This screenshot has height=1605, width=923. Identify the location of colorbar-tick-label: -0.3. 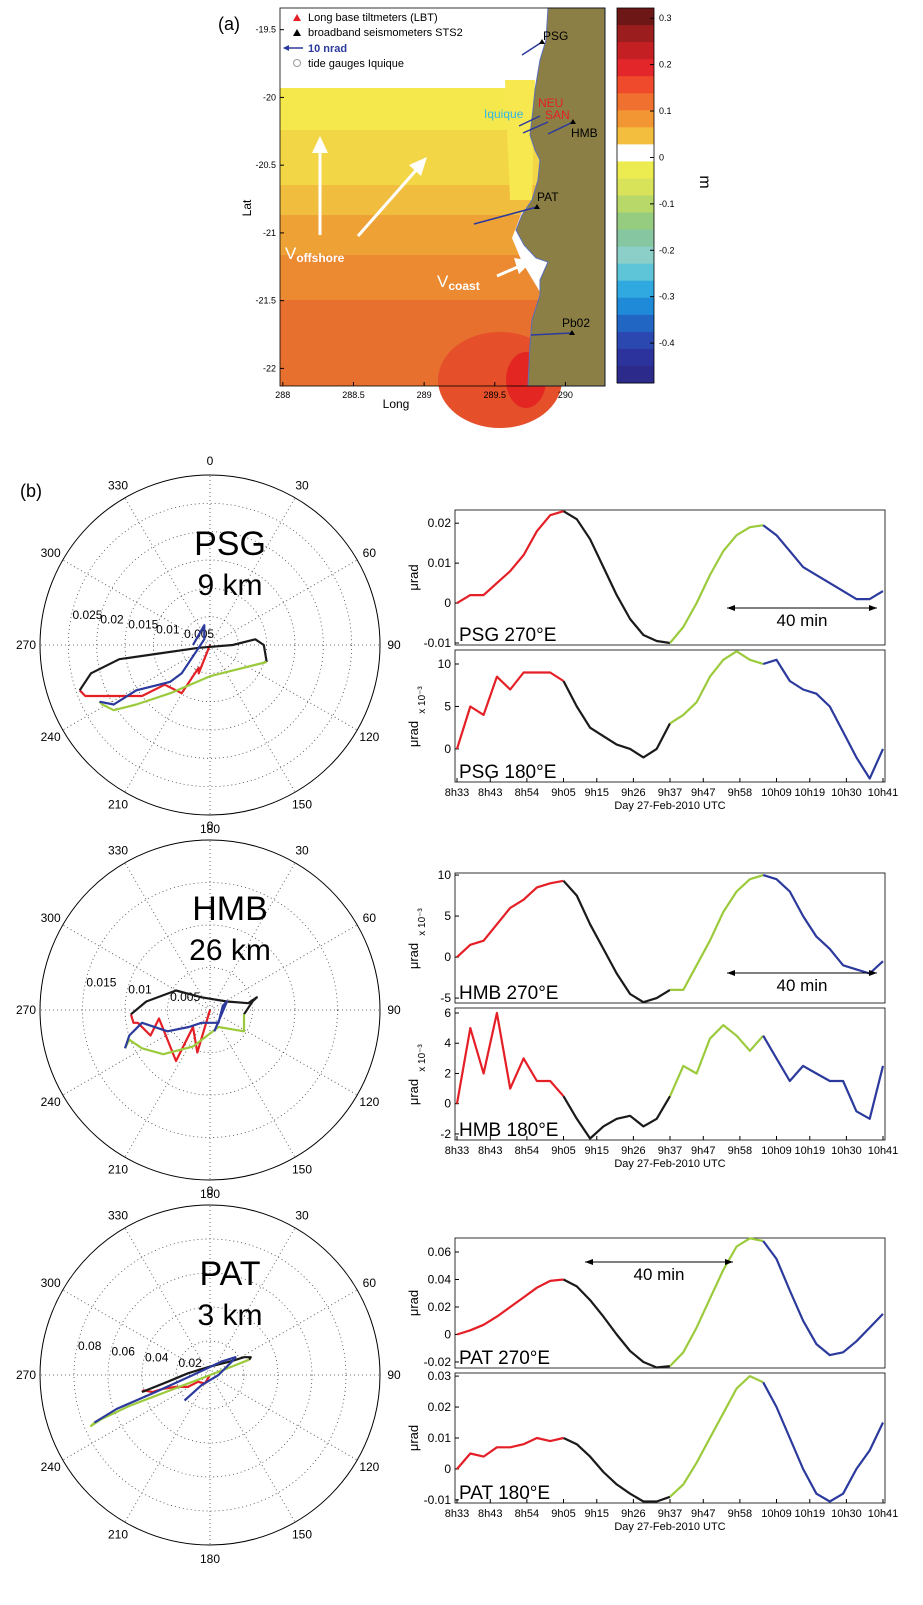
(667, 297).